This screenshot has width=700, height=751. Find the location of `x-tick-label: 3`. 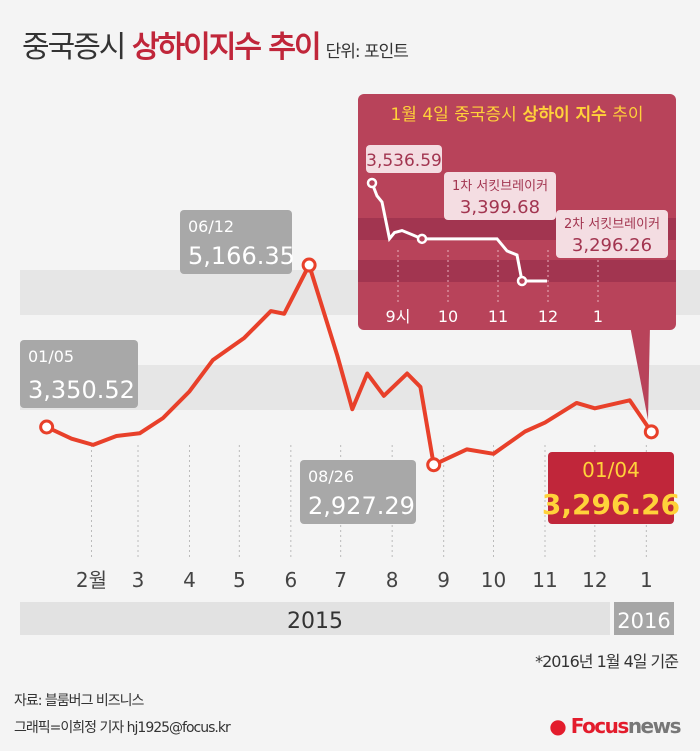

x-tick-label: 3 is located at coordinates (138, 580).